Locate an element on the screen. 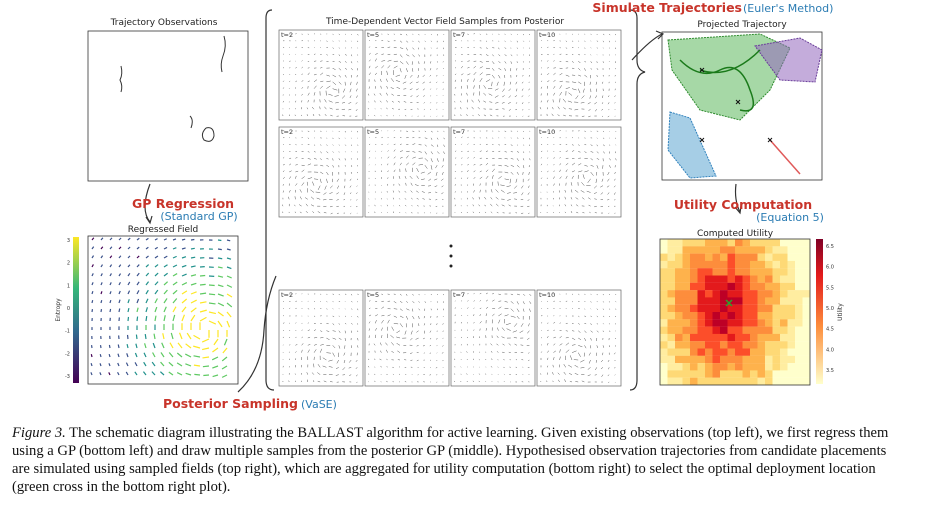 Image resolution: width=945 pixels, height=509 pixels. colorbar-tick: 6.0 is located at coordinates (830, 268).